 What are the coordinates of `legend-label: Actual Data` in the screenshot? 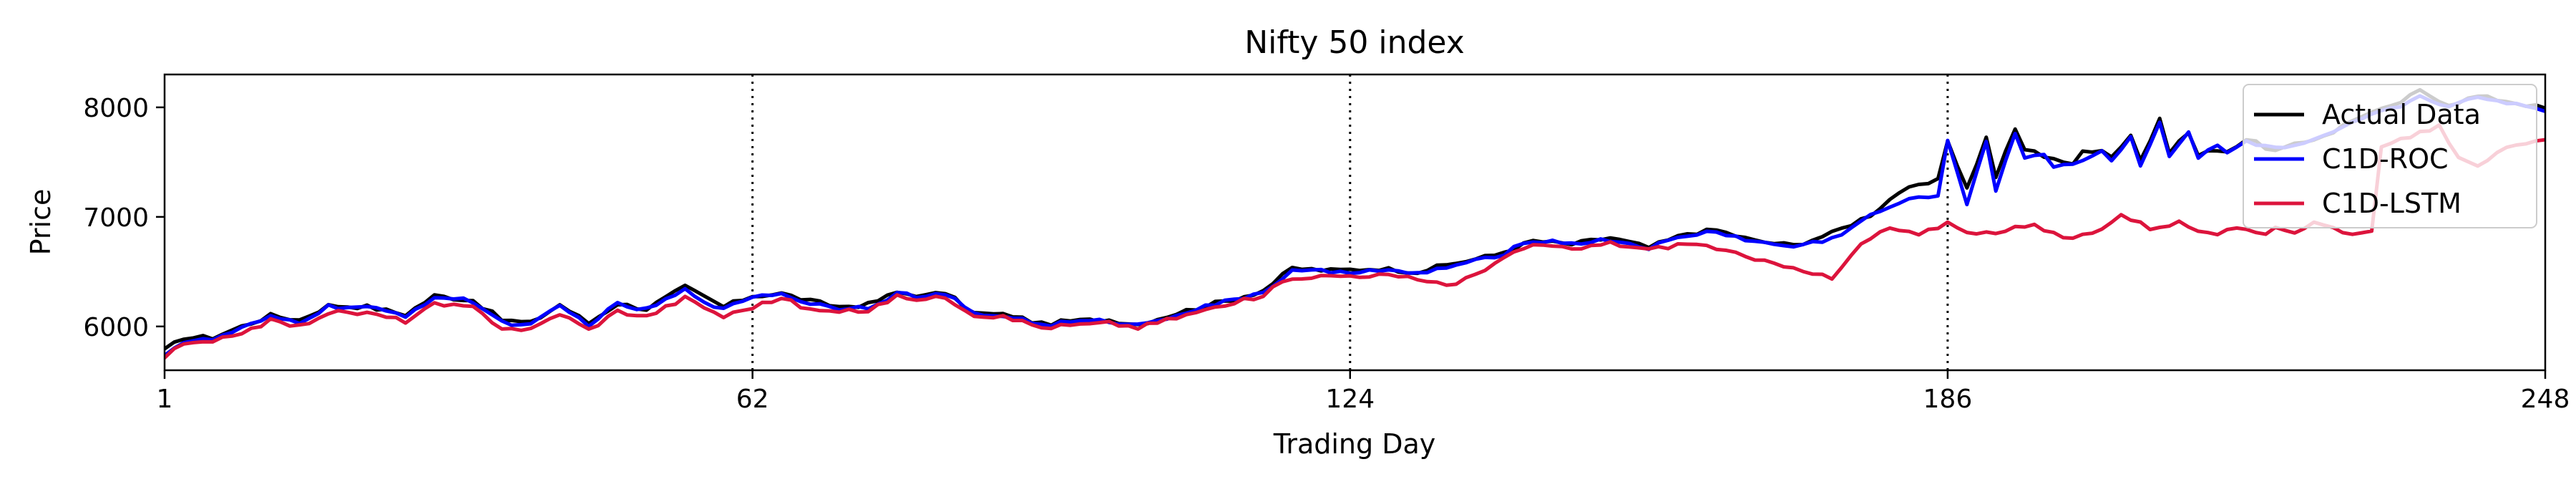 It's located at (2401, 114).